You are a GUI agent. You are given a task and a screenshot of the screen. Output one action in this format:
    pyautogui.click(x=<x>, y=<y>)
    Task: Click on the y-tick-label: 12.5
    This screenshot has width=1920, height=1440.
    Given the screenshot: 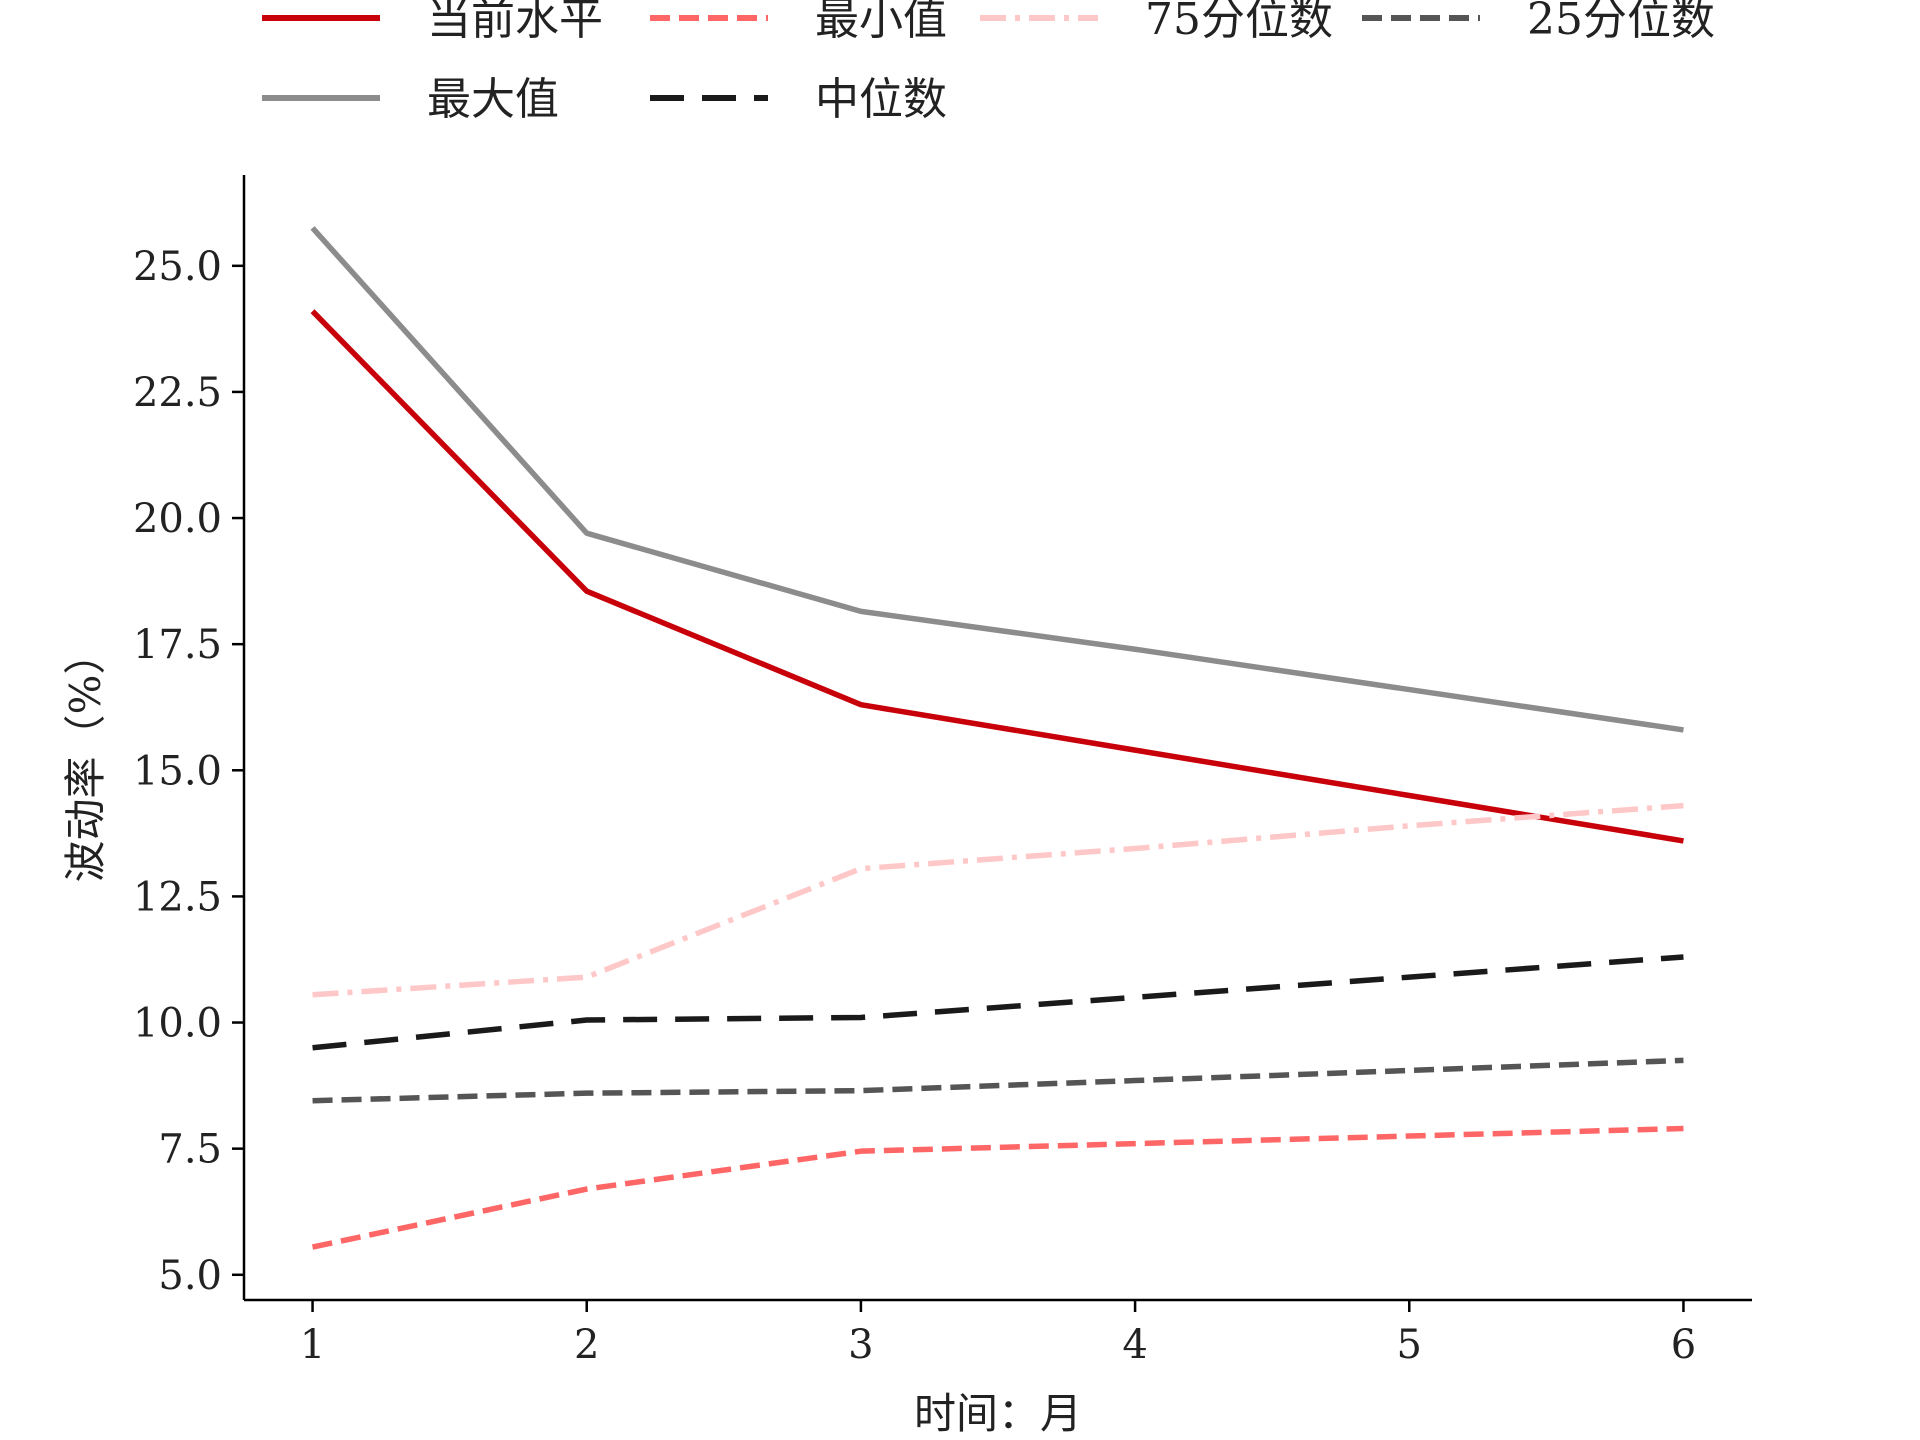 What is the action you would take?
    pyautogui.click(x=177, y=897)
    